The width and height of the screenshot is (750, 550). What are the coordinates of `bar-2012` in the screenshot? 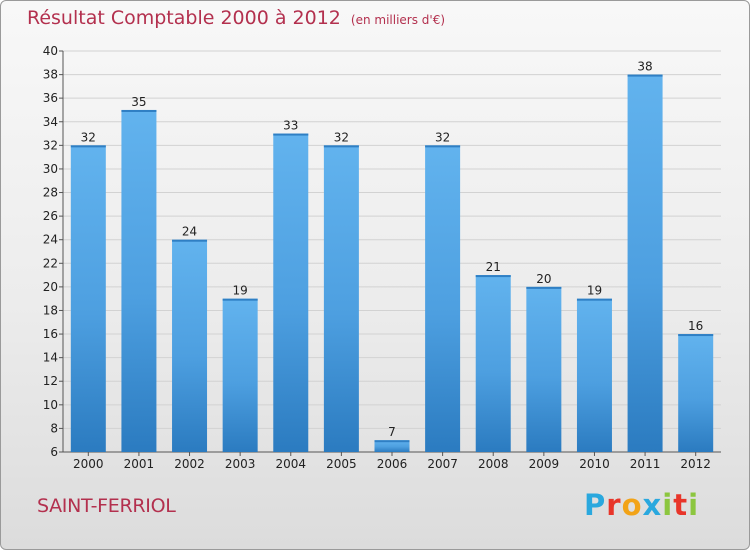 It's located at (696, 393).